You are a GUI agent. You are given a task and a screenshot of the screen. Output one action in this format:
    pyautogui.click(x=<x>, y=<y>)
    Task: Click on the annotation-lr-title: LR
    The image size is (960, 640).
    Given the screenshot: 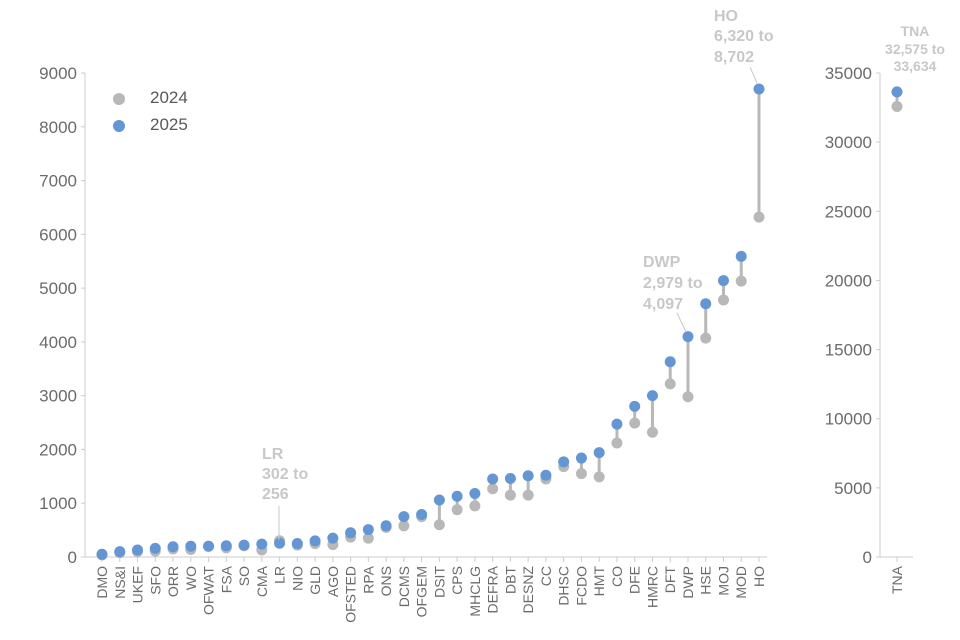 What is the action you would take?
    pyautogui.click(x=273, y=454)
    